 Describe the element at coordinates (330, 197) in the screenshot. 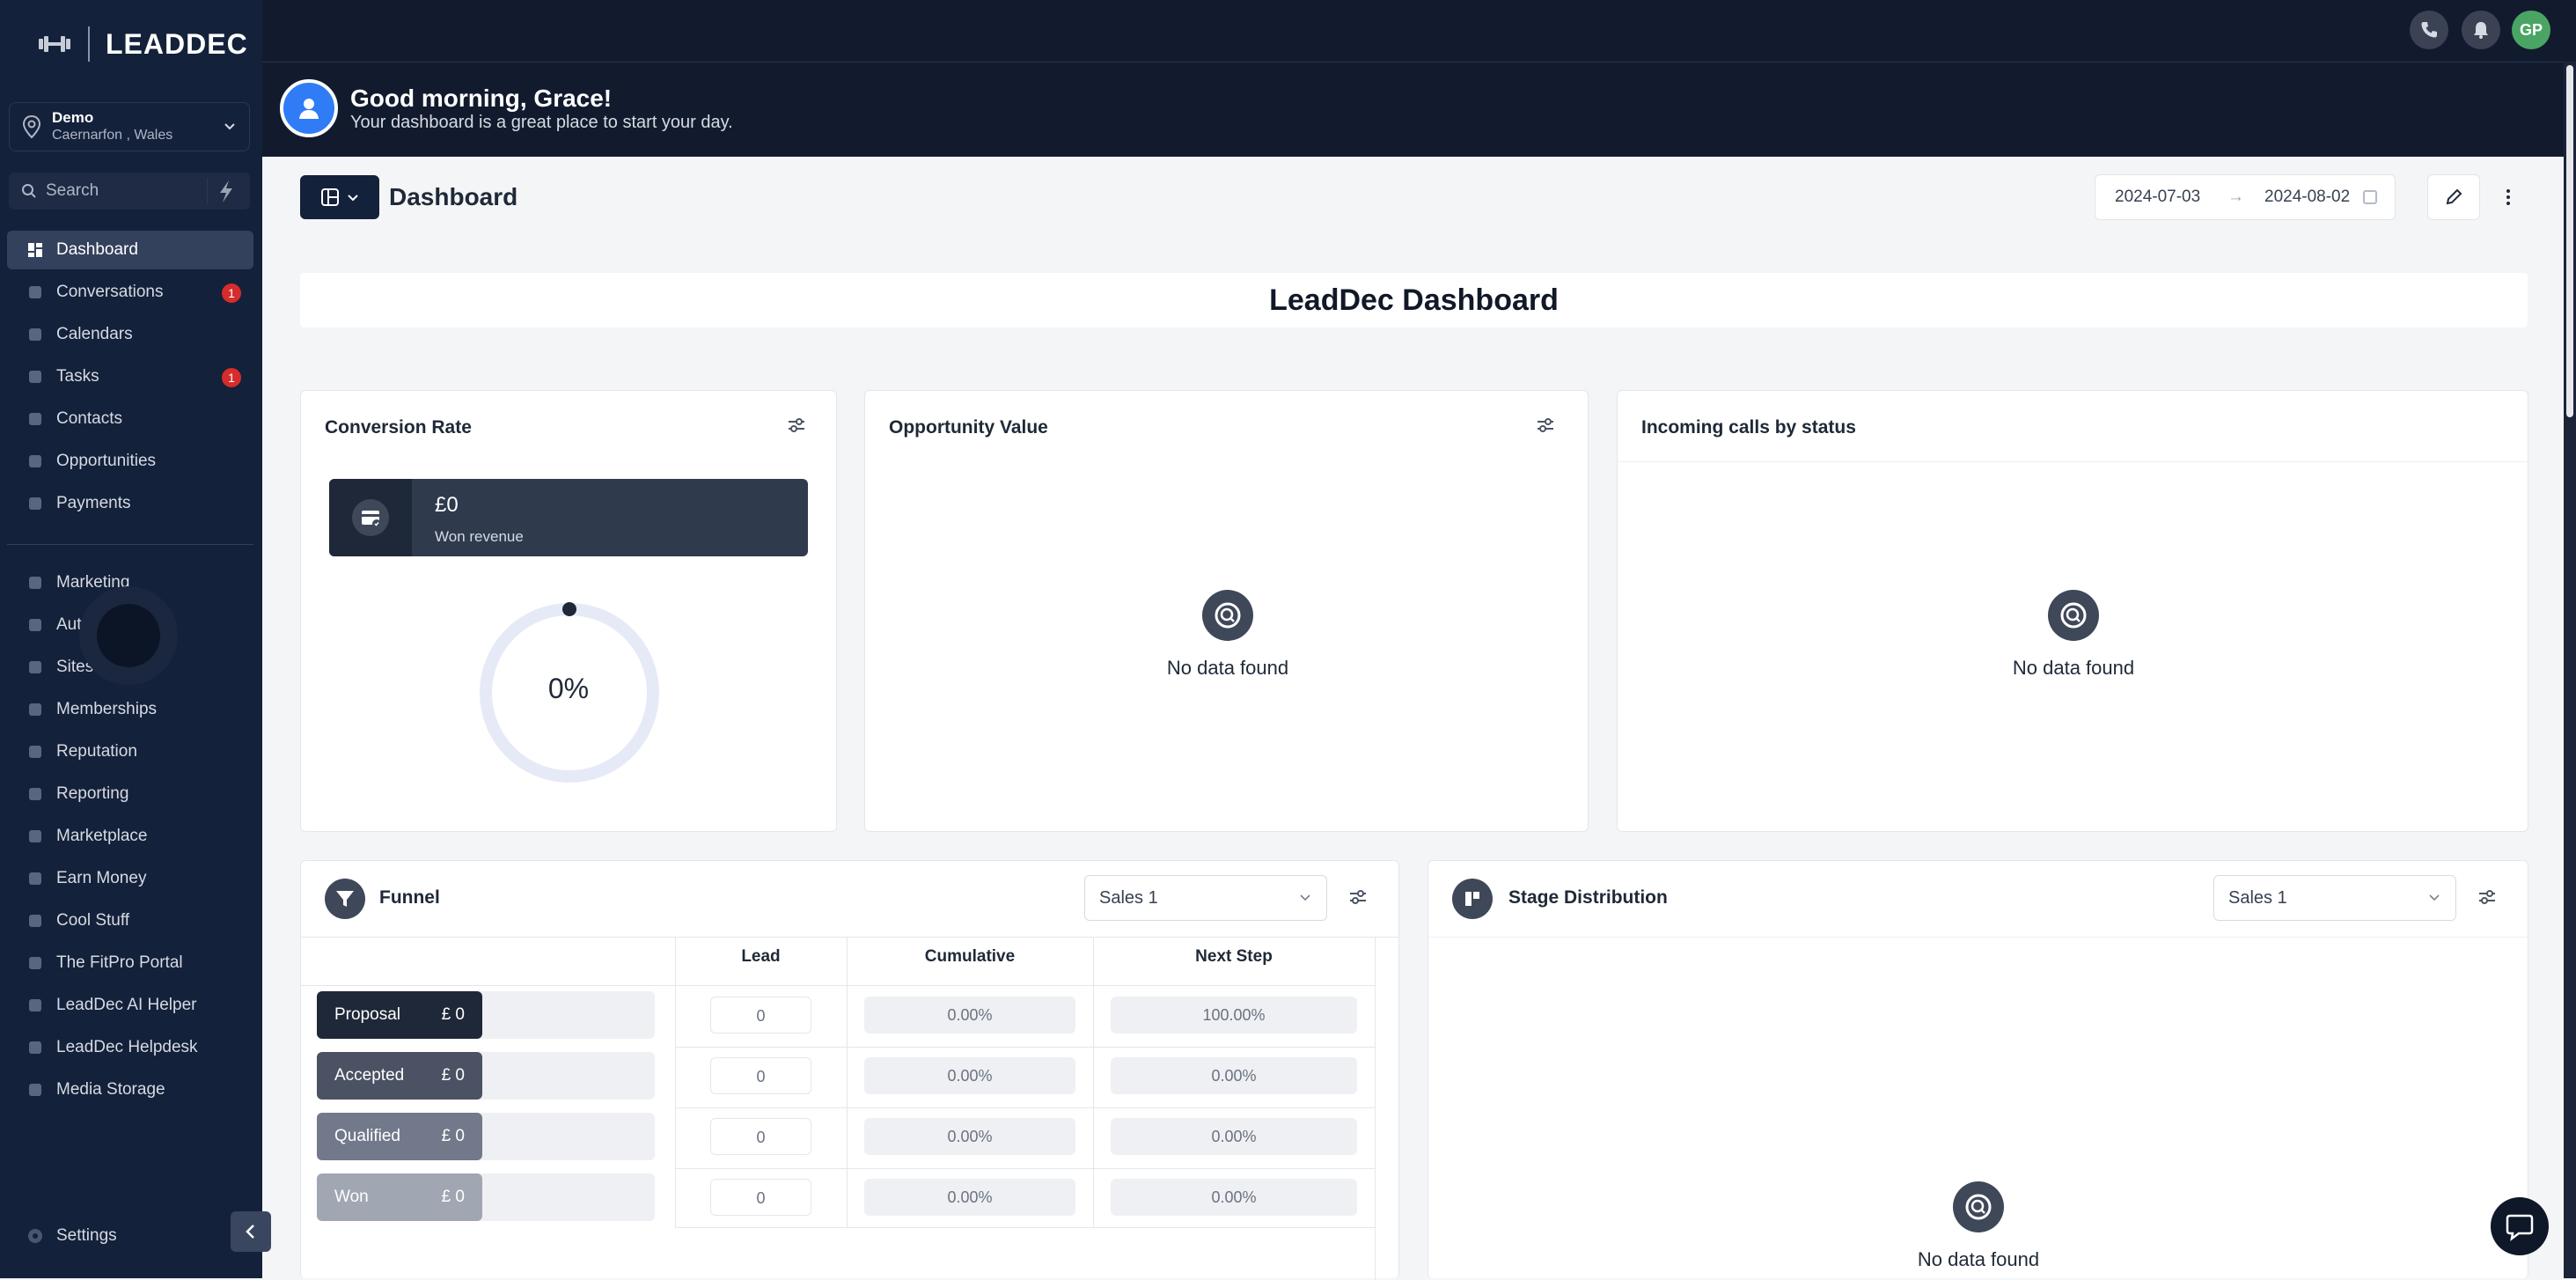

I see `layout-icon` at that location.